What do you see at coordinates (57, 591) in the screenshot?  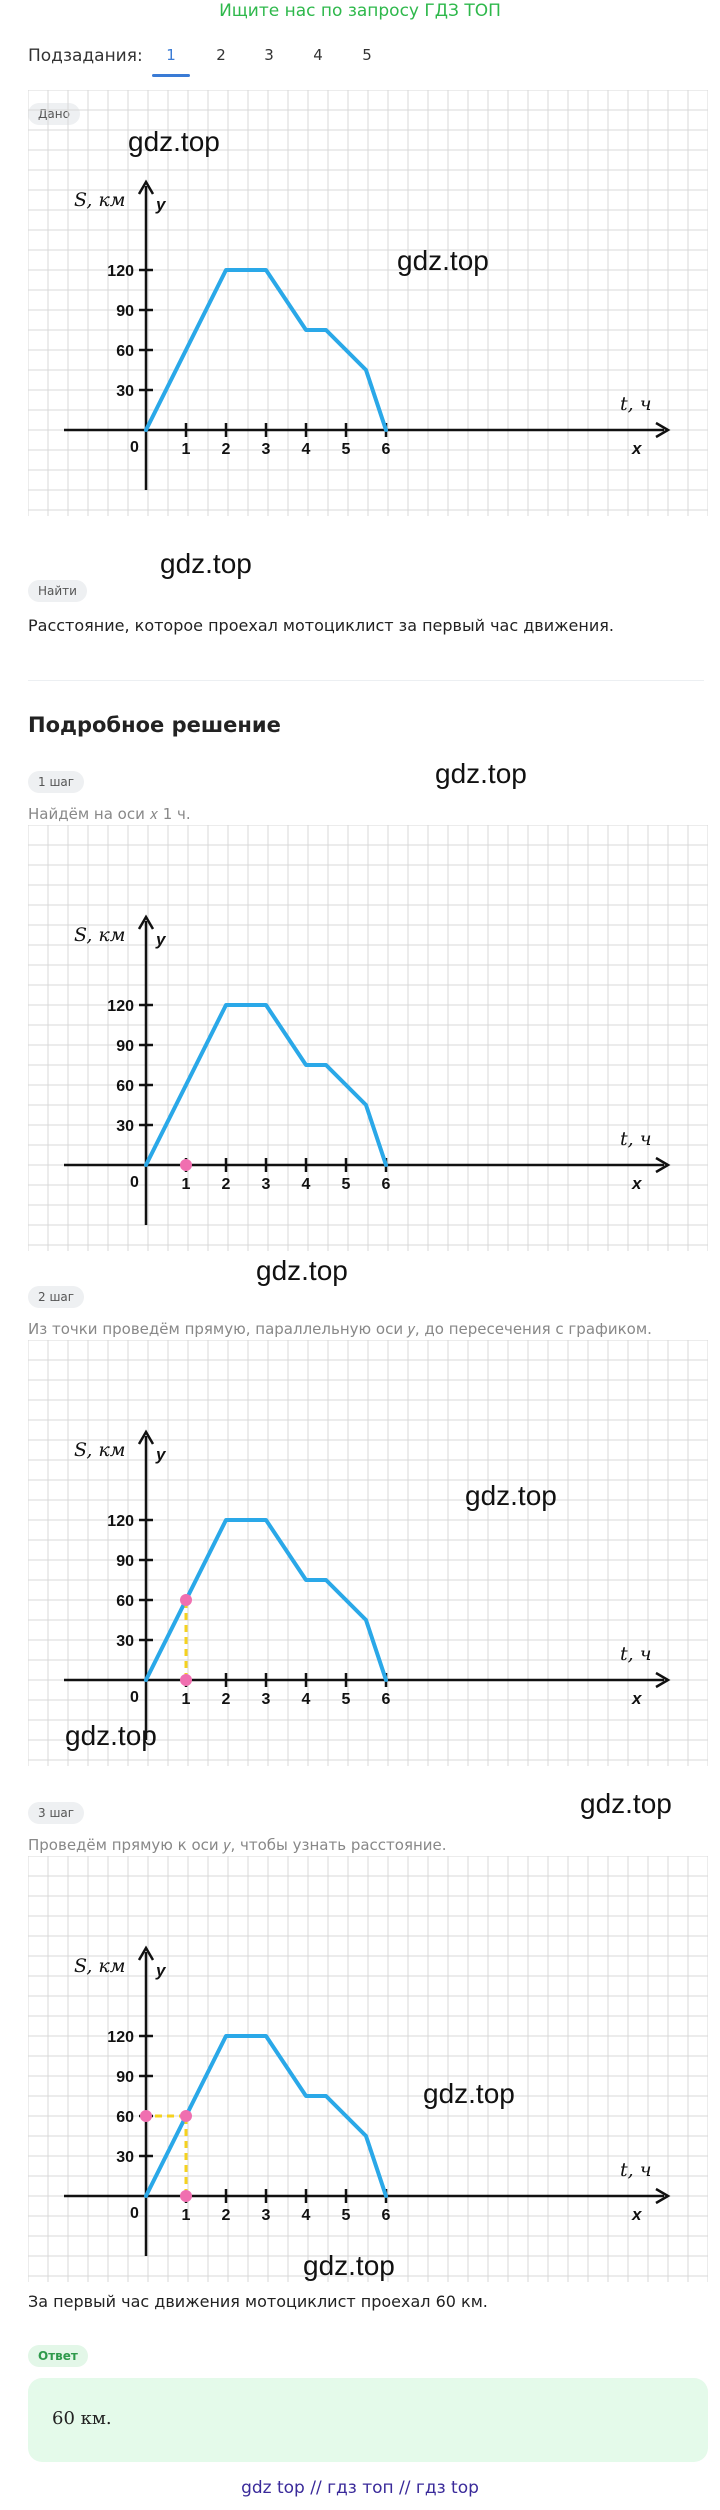 I see `find-chip: Найти` at bounding box center [57, 591].